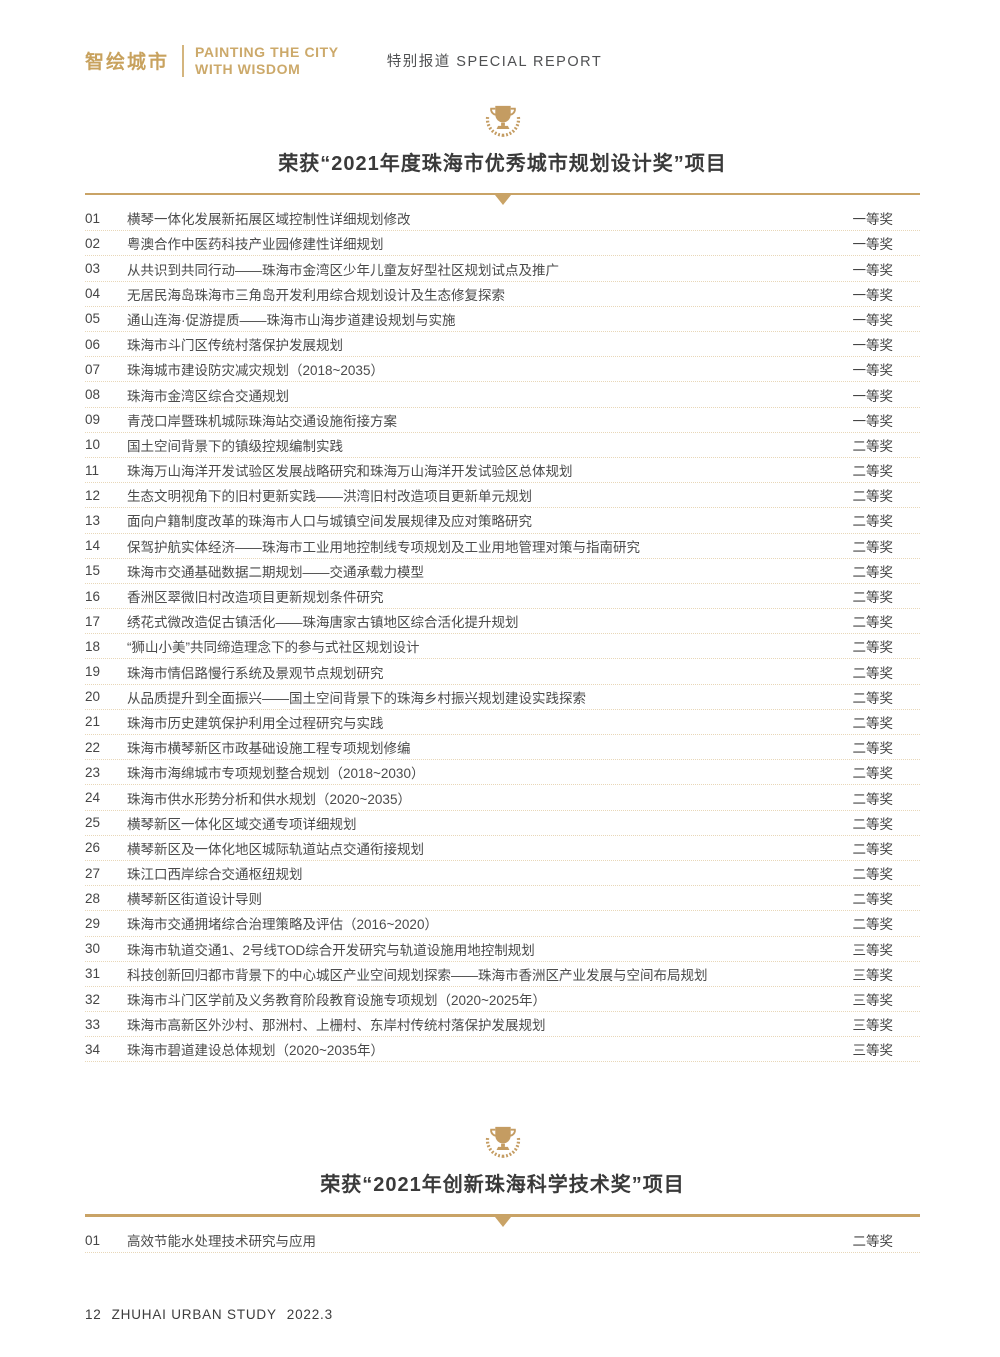 The image size is (1000, 1357). Describe the element at coordinates (93, 747) in the screenshot. I see `award-row-number: 22` at that location.